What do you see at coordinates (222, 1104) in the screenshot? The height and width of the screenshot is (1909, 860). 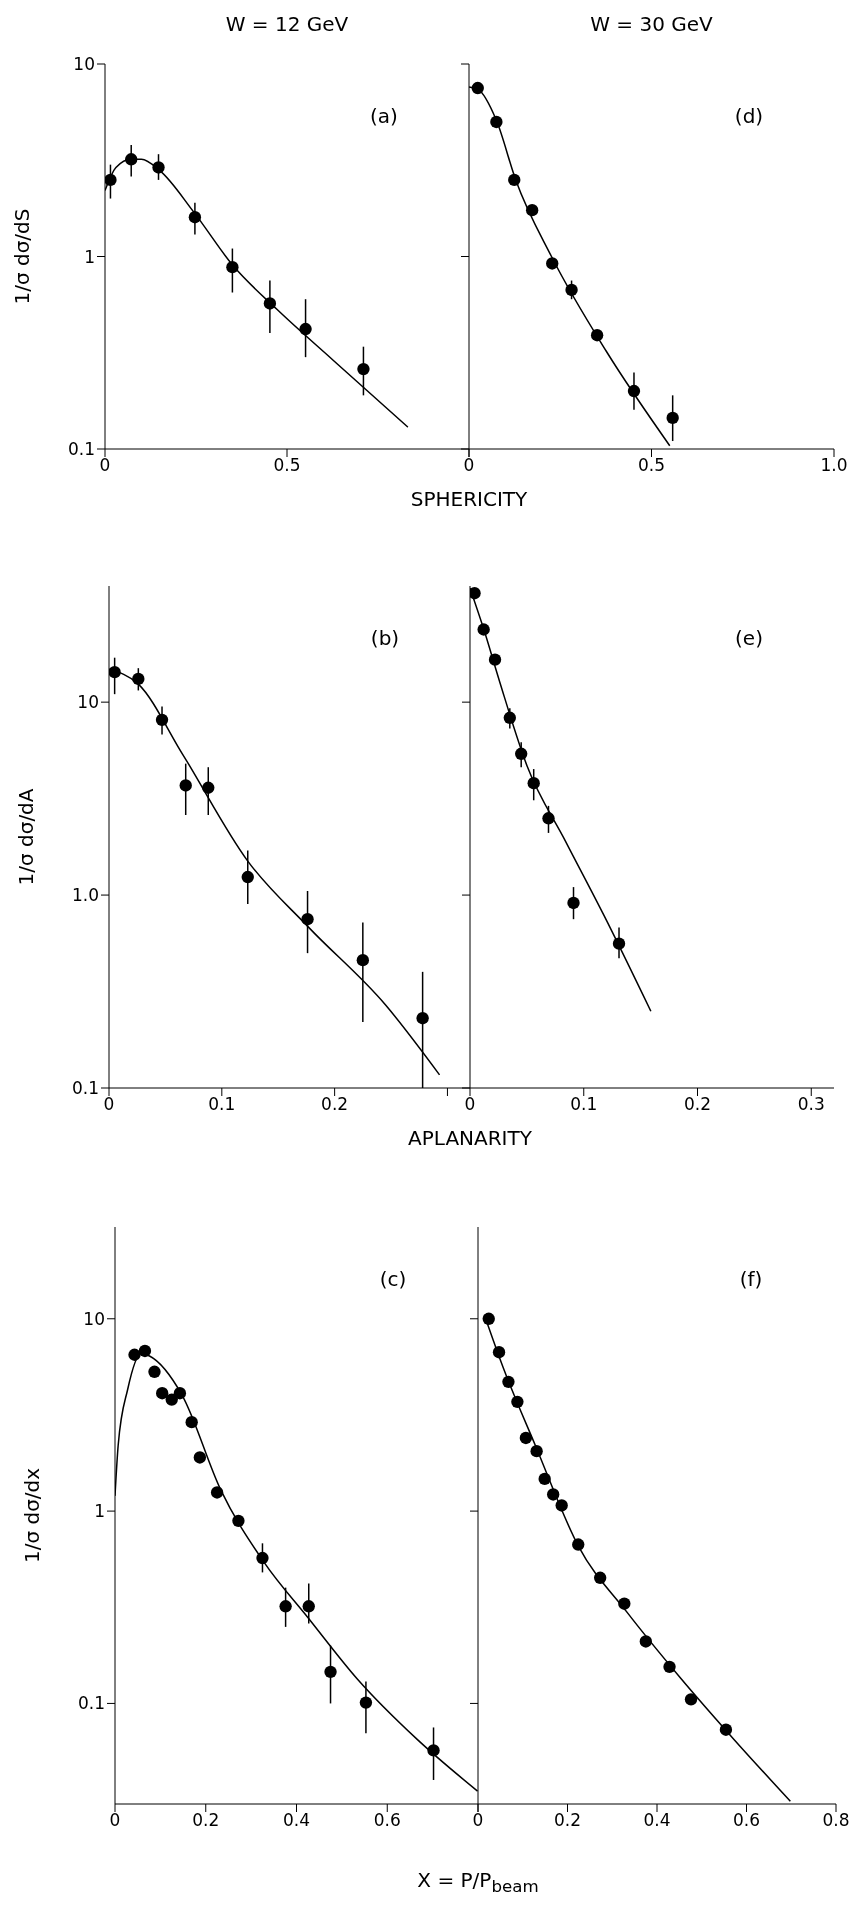 I see `x-tick-label: 0.1` at bounding box center [222, 1104].